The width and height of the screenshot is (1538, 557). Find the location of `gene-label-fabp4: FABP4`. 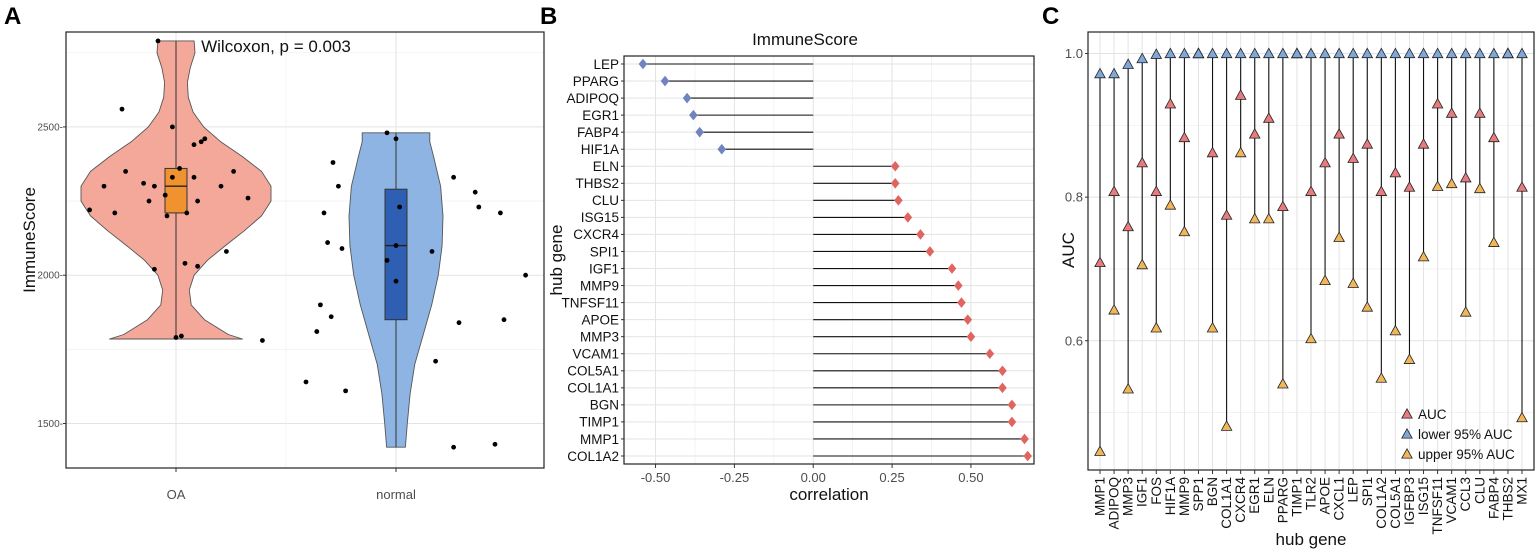

gene-label-fabp4: FABP4 is located at coordinates (598, 132).